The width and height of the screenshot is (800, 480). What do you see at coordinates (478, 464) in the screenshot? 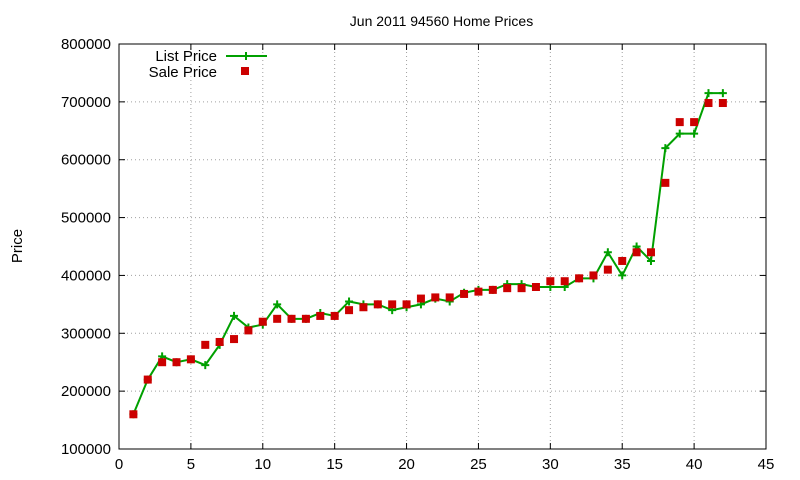
I see `x-tick-label: 25` at bounding box center [478, 464].